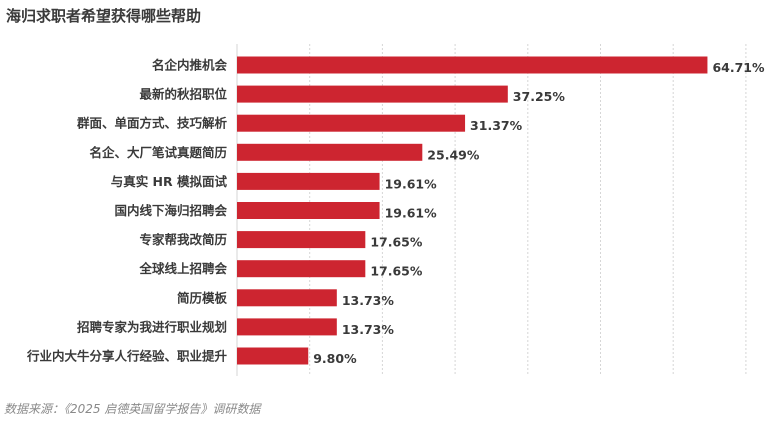 This screenshot has height=421, width=782. What do you see at coordinates (453, 154) in the screenshot?
I see `value-label-3: 25.49%` at bounding box center [453, 154].